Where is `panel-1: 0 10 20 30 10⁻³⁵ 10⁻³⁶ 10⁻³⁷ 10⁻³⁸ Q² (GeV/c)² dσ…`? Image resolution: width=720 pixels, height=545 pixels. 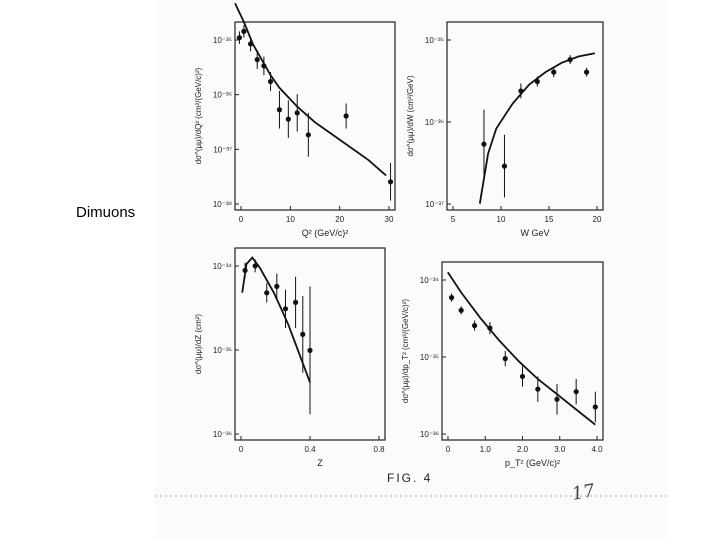 panel-1: 0 10 20 30 10⁻³⁵ 10⁻³⁶ 10⁻³⁷ 10⁻³⁸ Q² (GeV/c)² dσ… is located at coordinates (295, 120).